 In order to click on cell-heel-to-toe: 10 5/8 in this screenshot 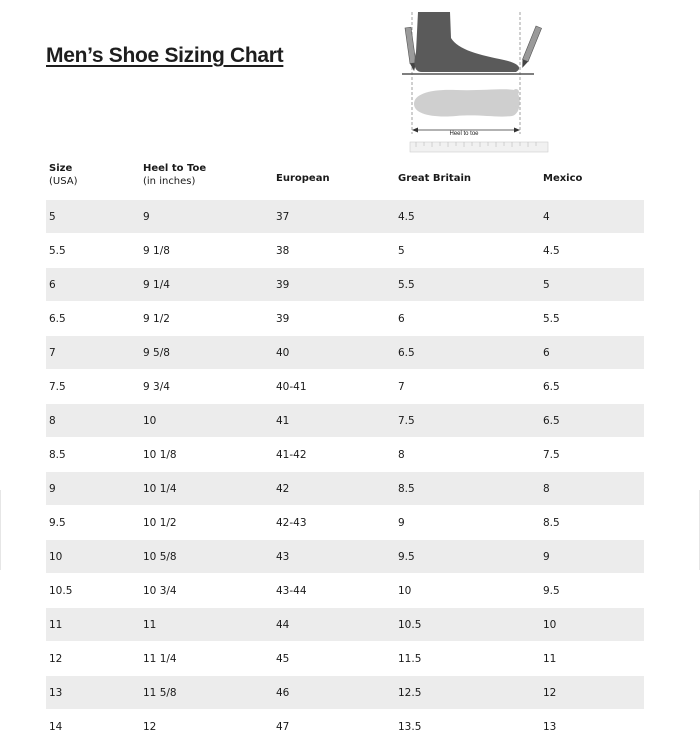, I will do `click(206, 556)`.